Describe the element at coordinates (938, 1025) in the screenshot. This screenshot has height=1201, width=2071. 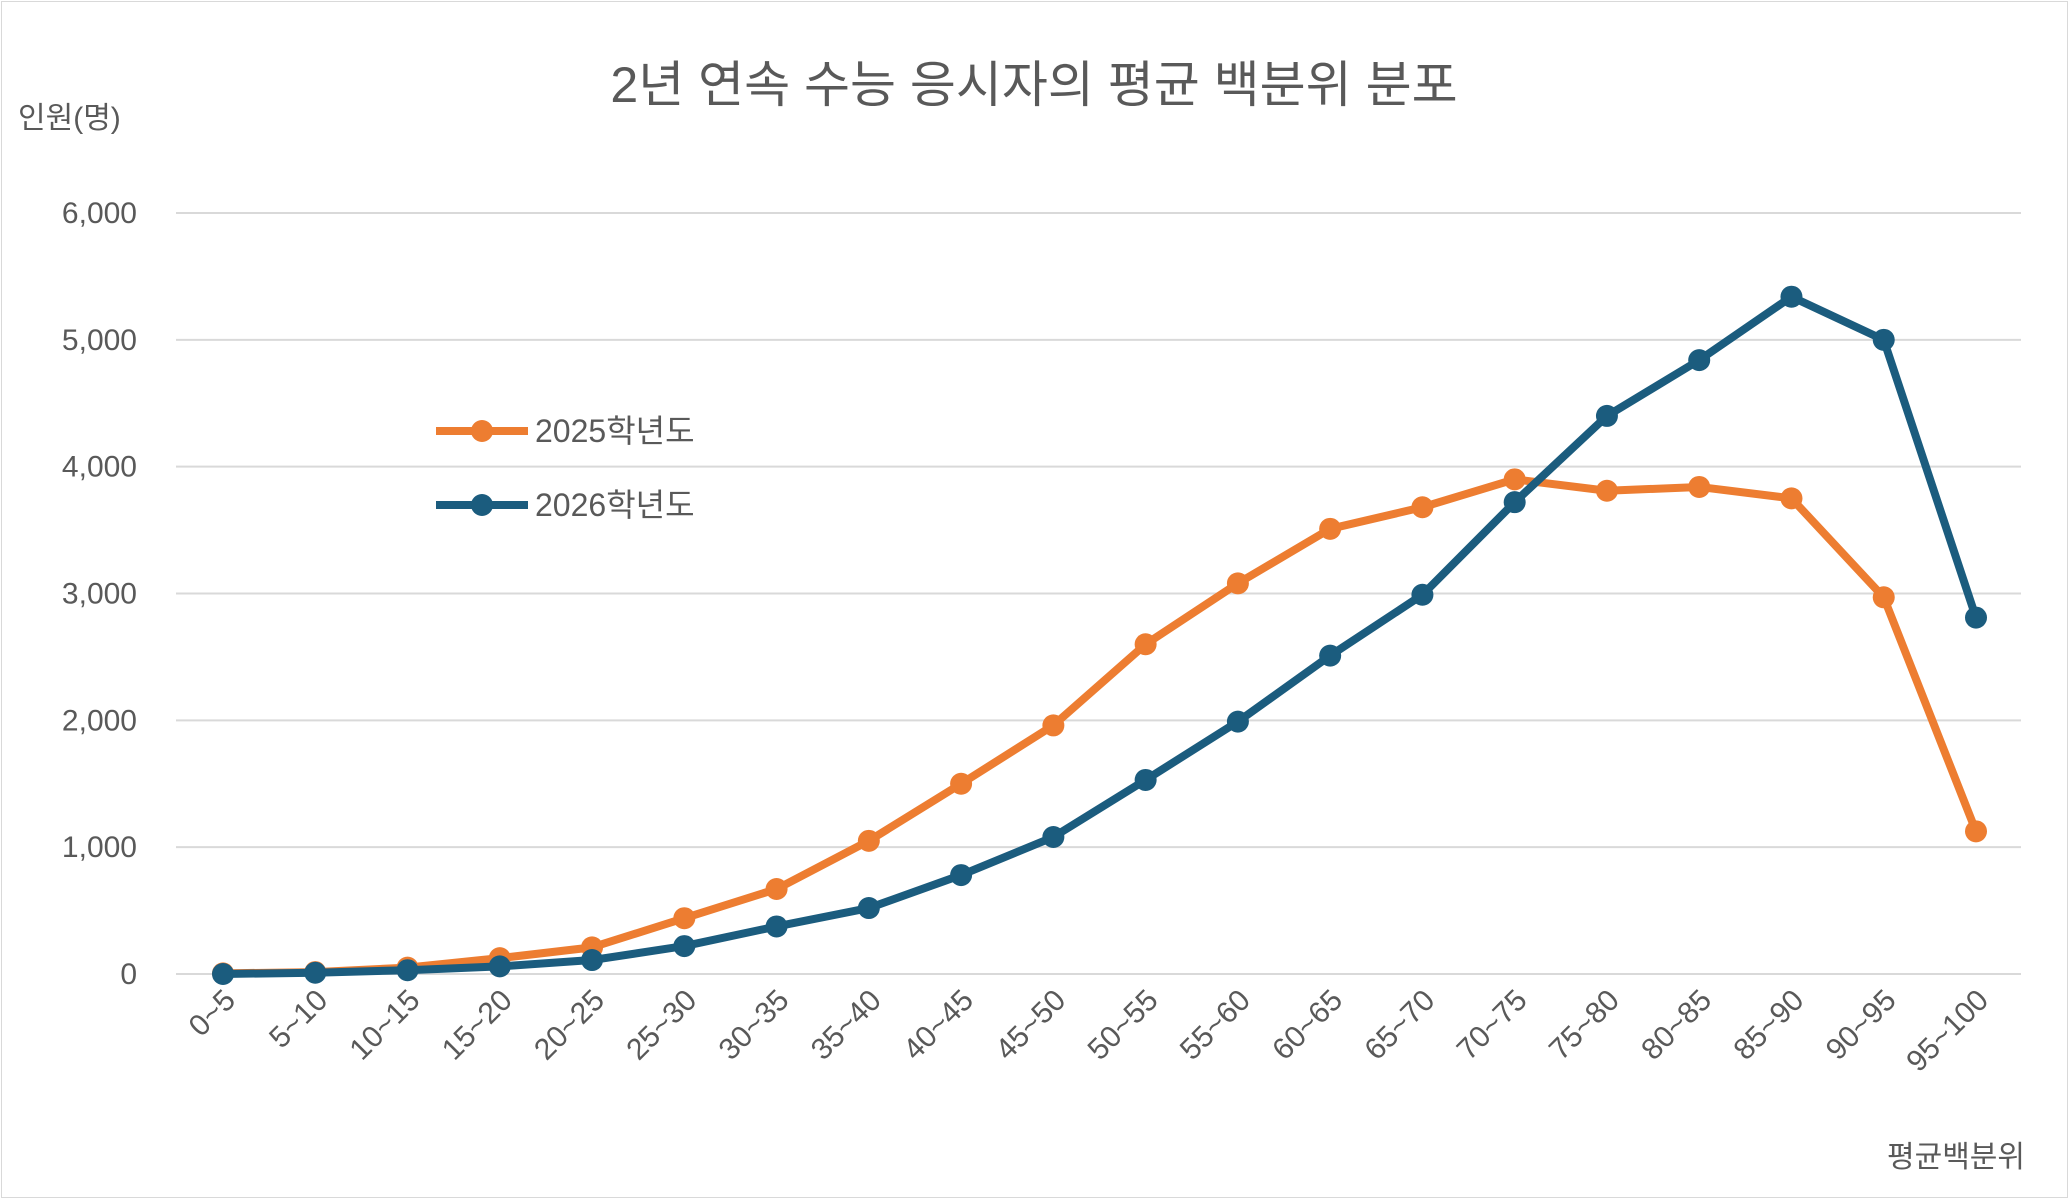
I see `x-tick-label: 40~45` at that location.